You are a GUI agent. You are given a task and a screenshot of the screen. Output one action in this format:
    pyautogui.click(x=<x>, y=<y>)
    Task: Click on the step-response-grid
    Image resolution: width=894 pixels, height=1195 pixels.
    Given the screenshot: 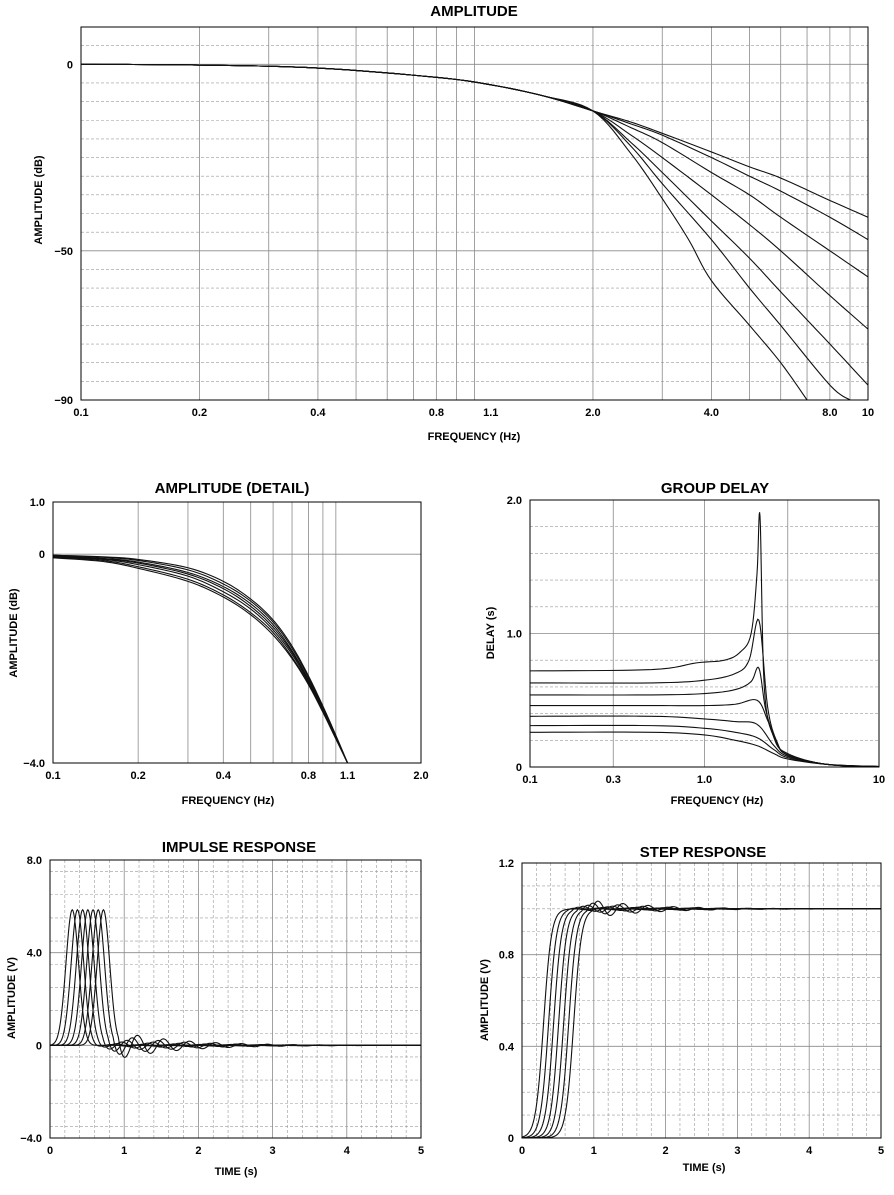 What is the action you would take?
    pyautogui.click(x=701, y=1000)
    